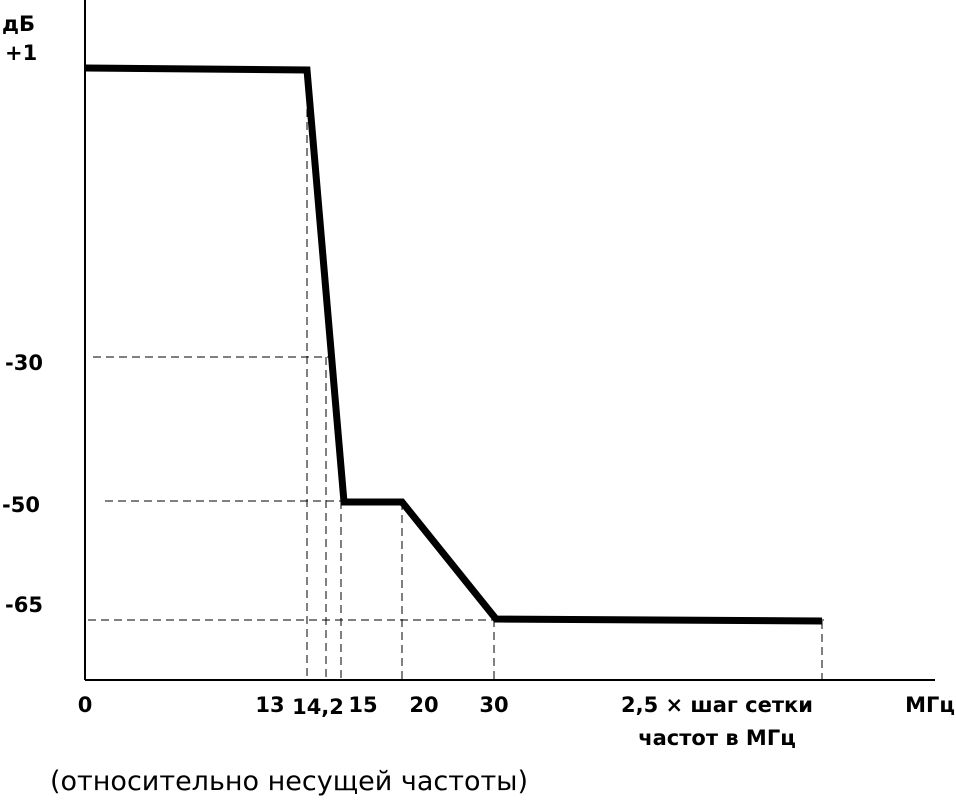 The height and width of the screenshot is (800, 956). Describe the element at coordinates (24, 363) in the screenshot. I see `y-label: -30` at that location.